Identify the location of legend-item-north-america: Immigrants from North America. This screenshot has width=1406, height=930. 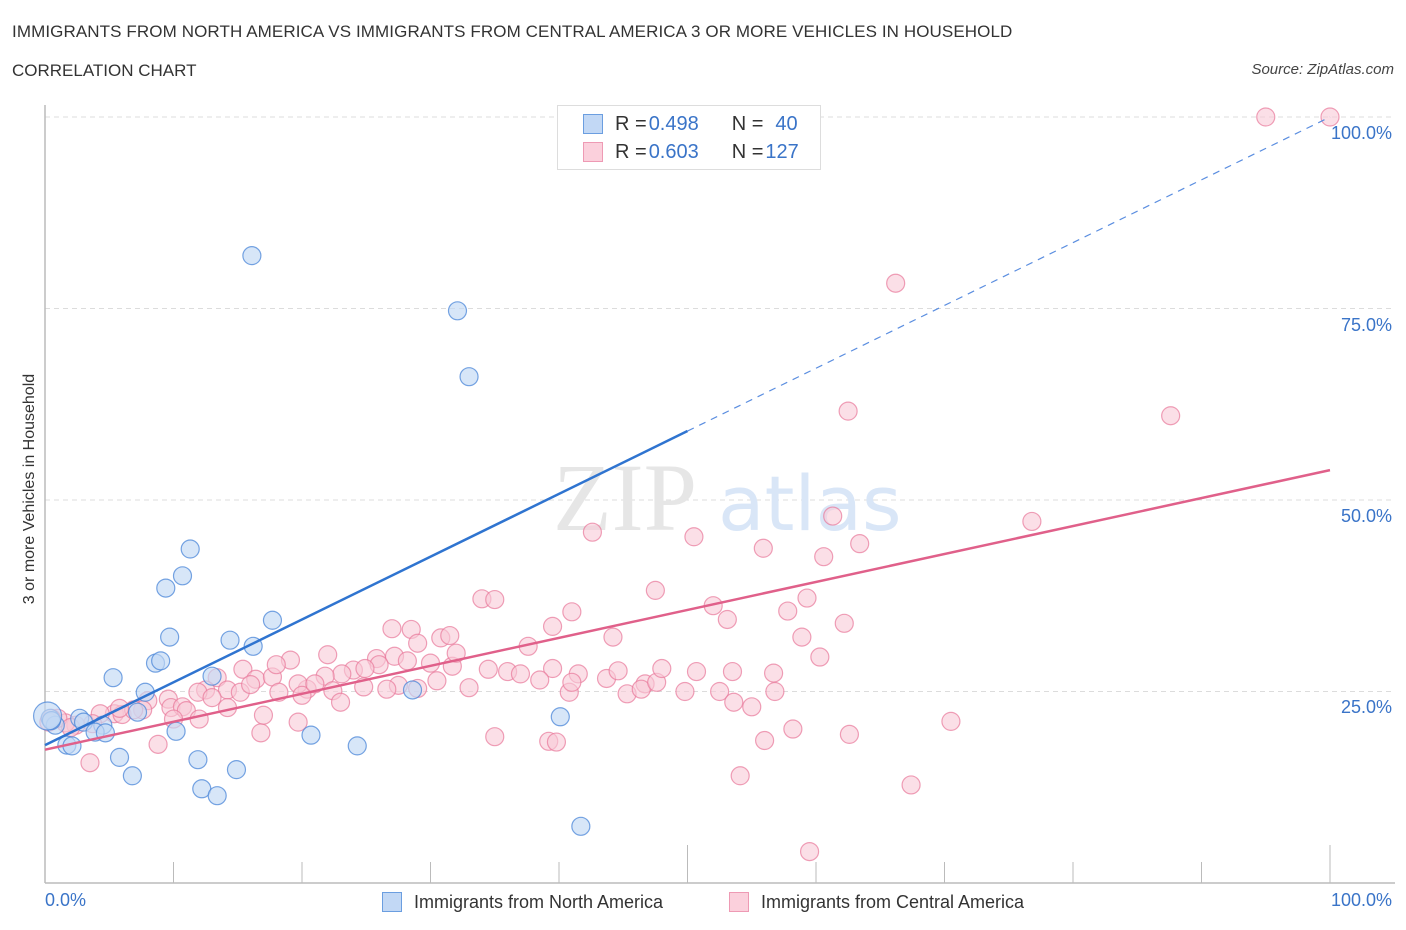
(522, 902).